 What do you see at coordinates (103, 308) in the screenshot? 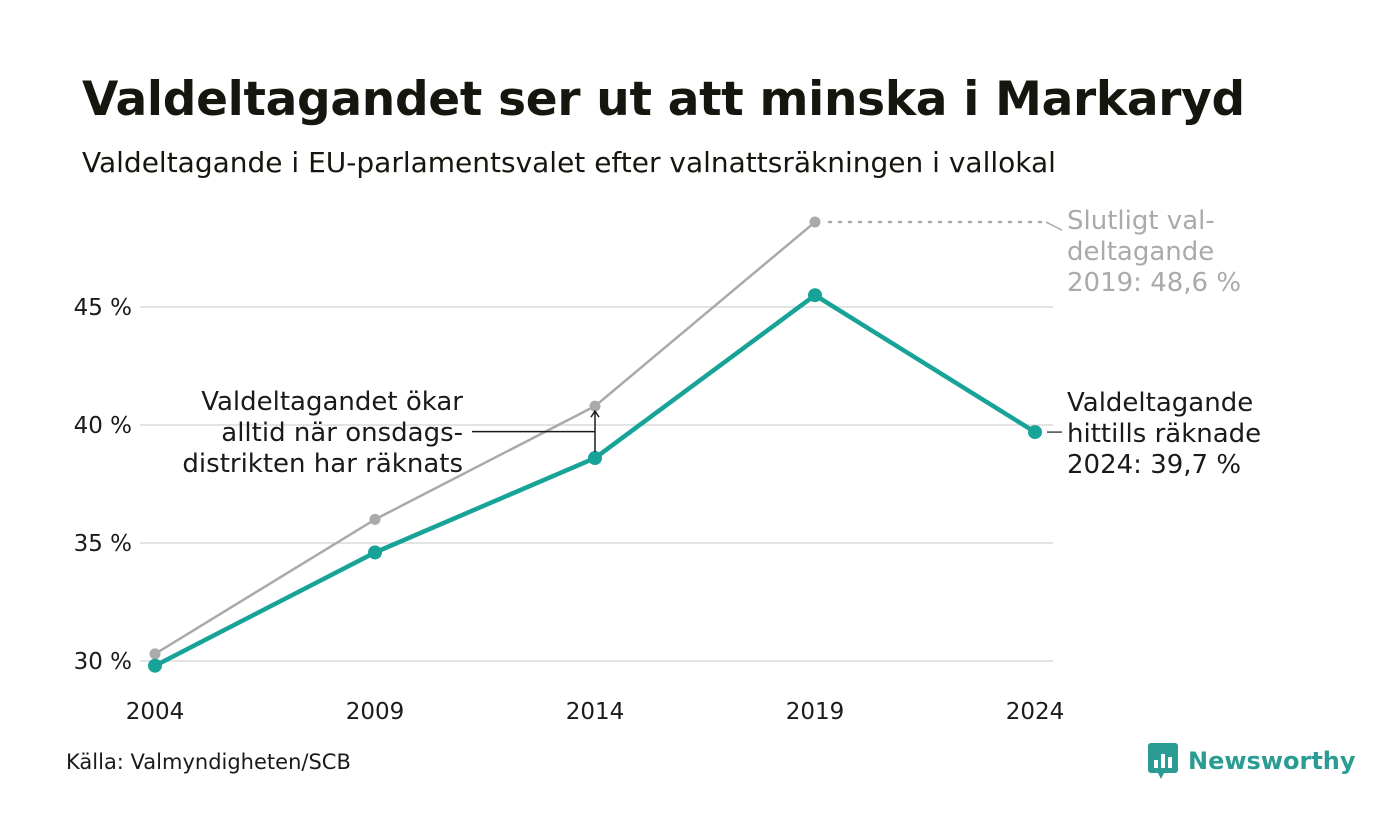
I see `y-tick-label: 45 %` at bounding box center [103, 308].